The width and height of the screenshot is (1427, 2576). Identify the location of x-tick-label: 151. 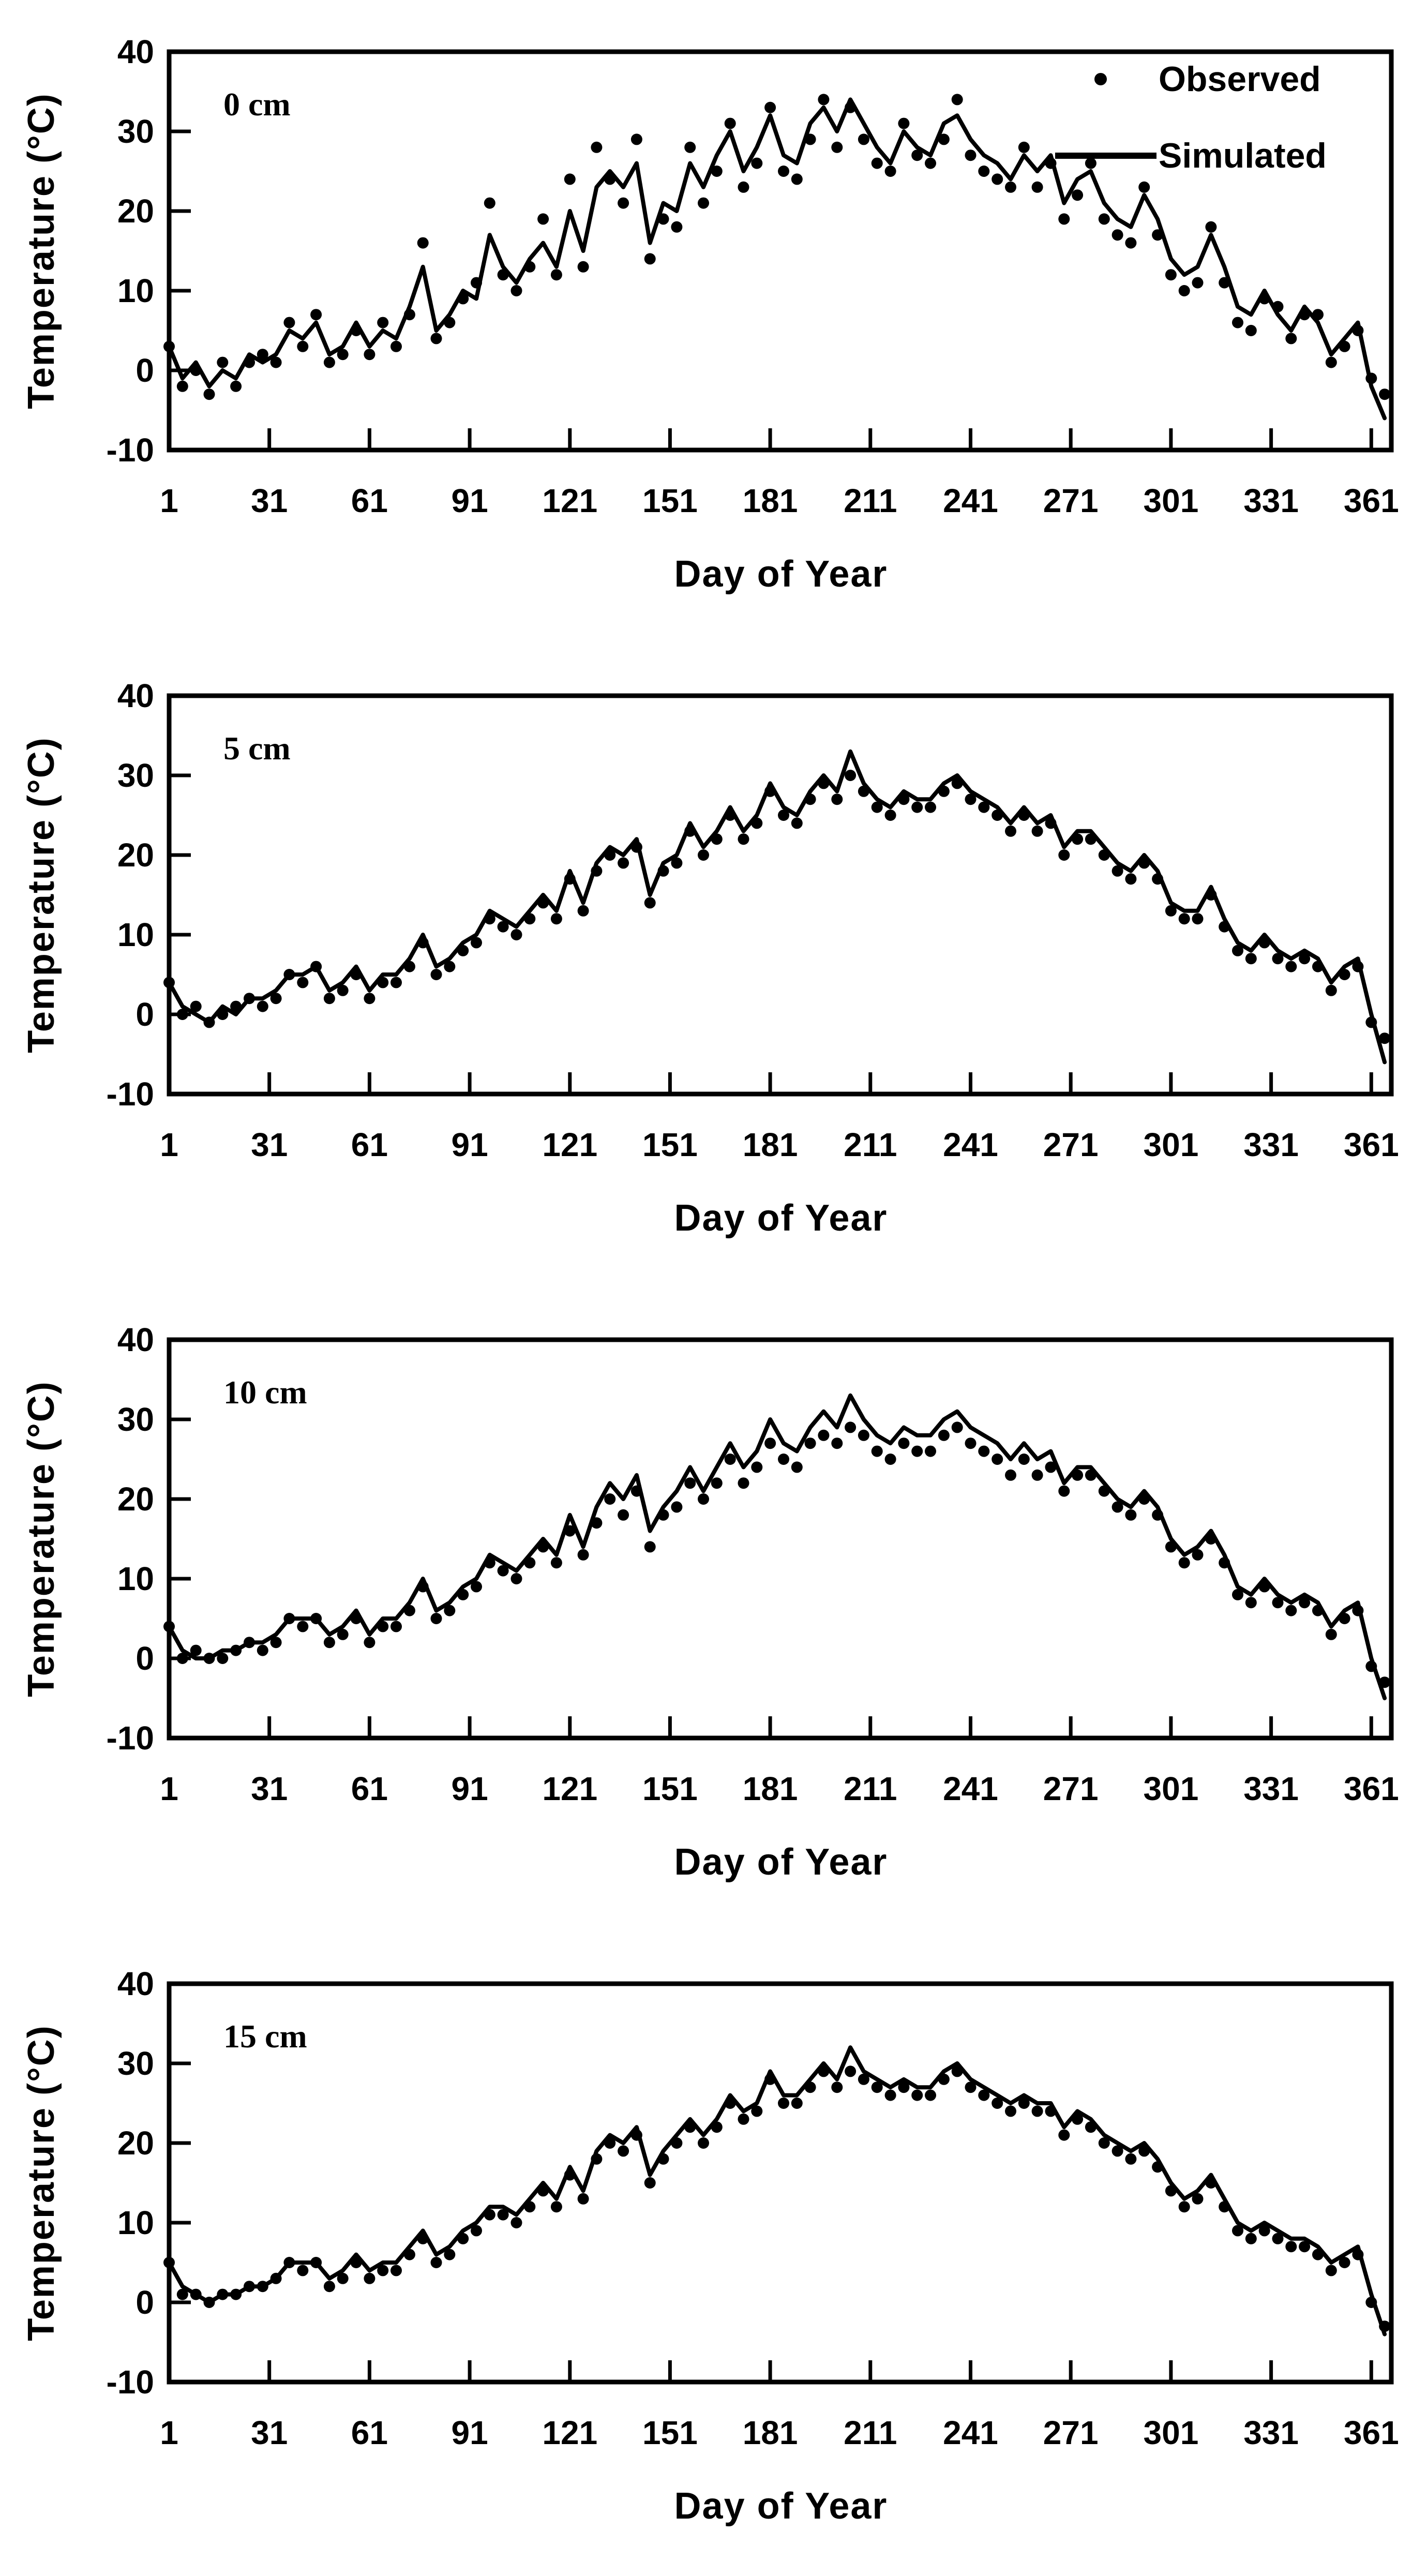
(670, 2432).